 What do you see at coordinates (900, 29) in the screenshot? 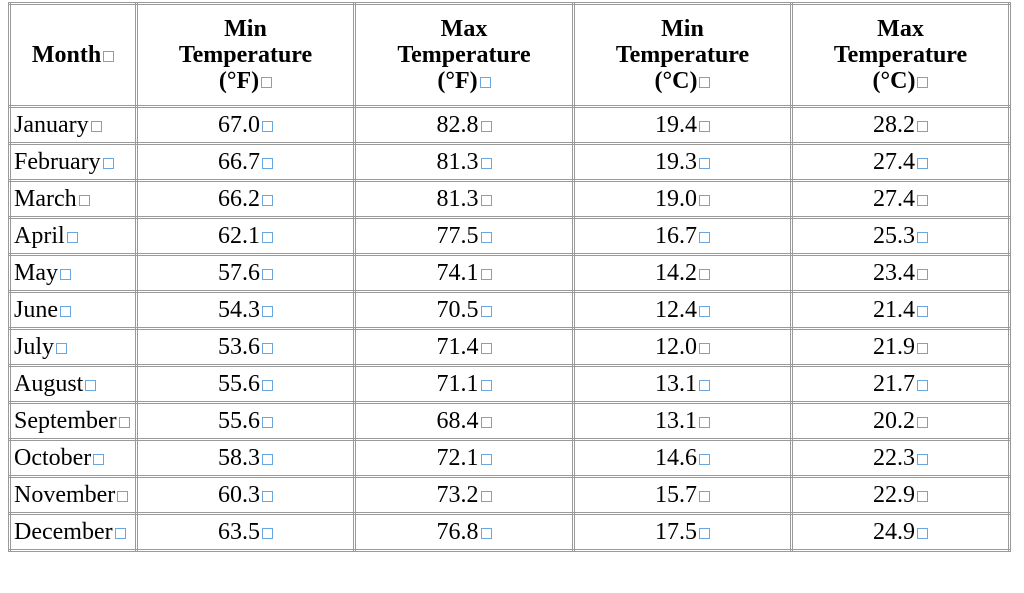
I see `header-text: Max` at bounding box center [900, 29].